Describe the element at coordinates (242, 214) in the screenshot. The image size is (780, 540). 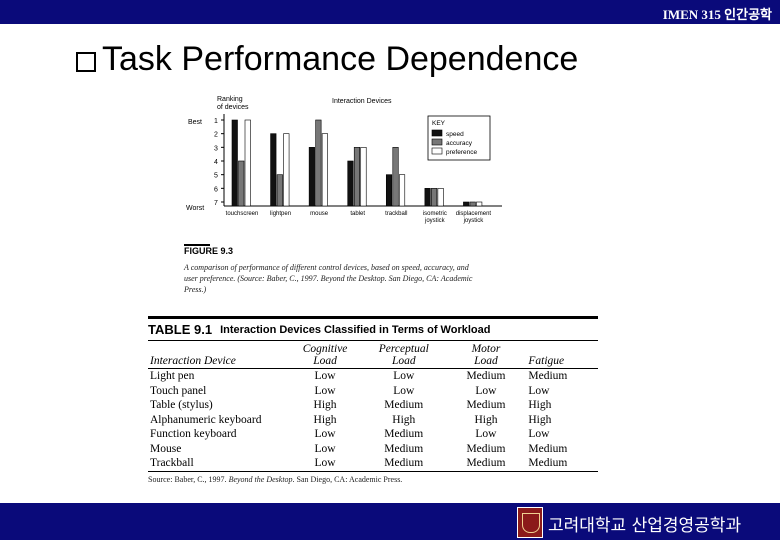
I see `x-tick-label: touchscreen` at that location.